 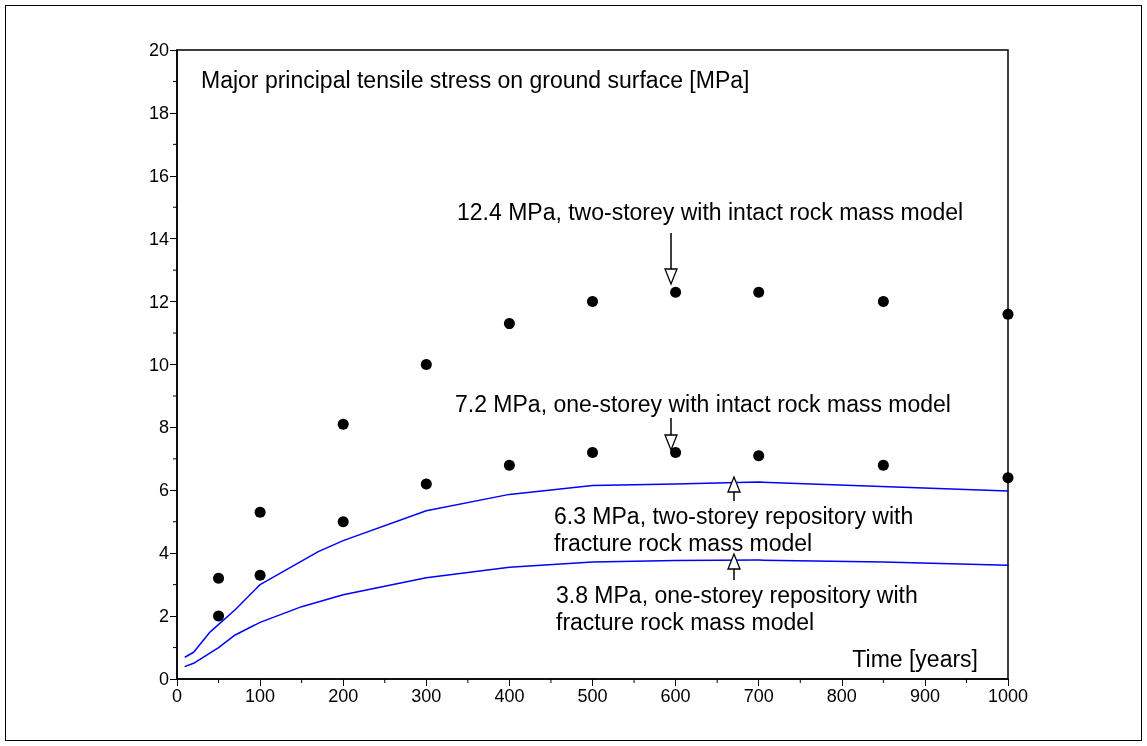 I want to click on x-tick-label: 900, so click(x=924, y=696).